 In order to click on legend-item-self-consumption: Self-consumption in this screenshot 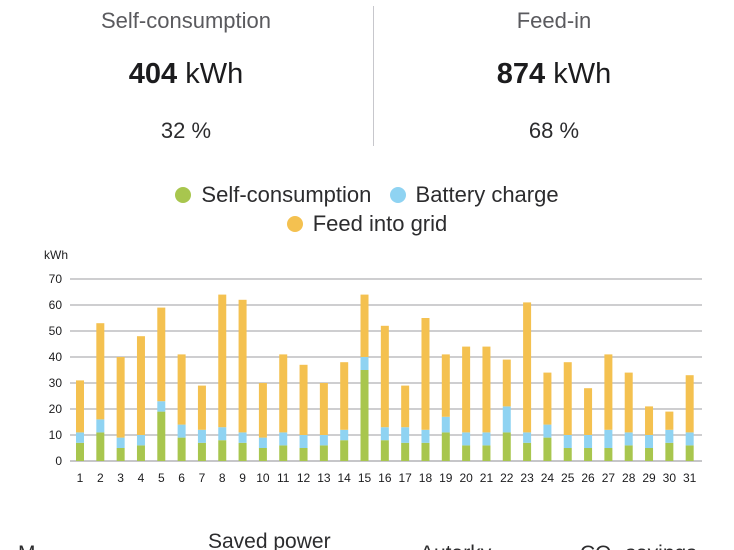, I will do `click(273, 195)`.